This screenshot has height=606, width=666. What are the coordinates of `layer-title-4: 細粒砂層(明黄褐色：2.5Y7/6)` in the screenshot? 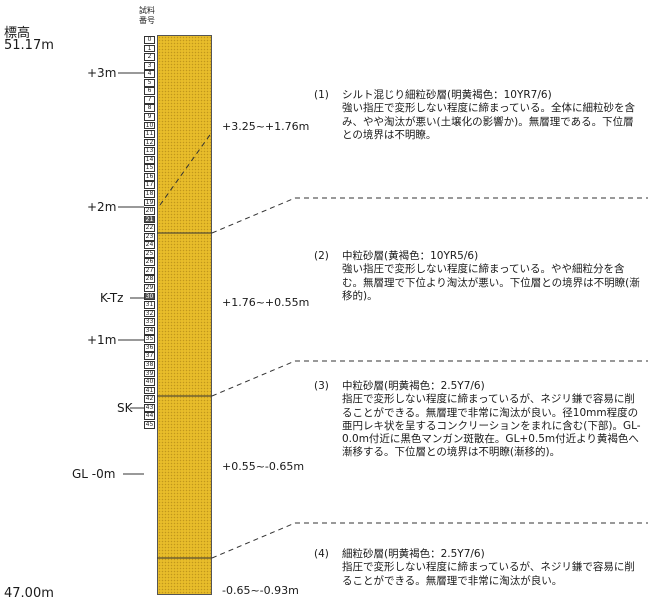 It's located at (413, 554).